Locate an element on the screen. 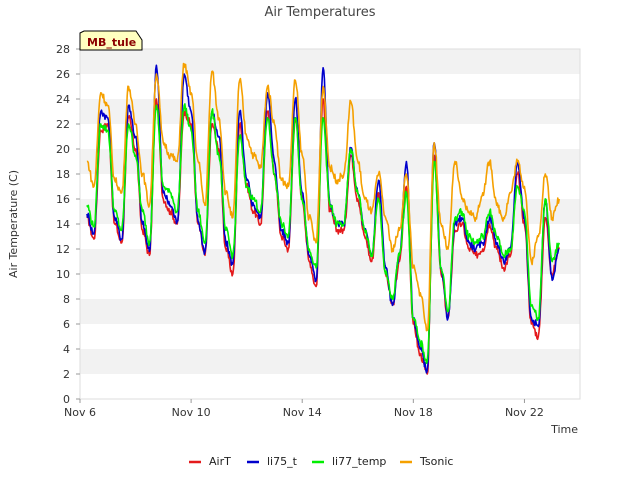 Image resolution: width=640 pixels, height=480 pixels. chart-legend: AirT li75_t li77_temp Tsonic is located at coordinates (321, 461).